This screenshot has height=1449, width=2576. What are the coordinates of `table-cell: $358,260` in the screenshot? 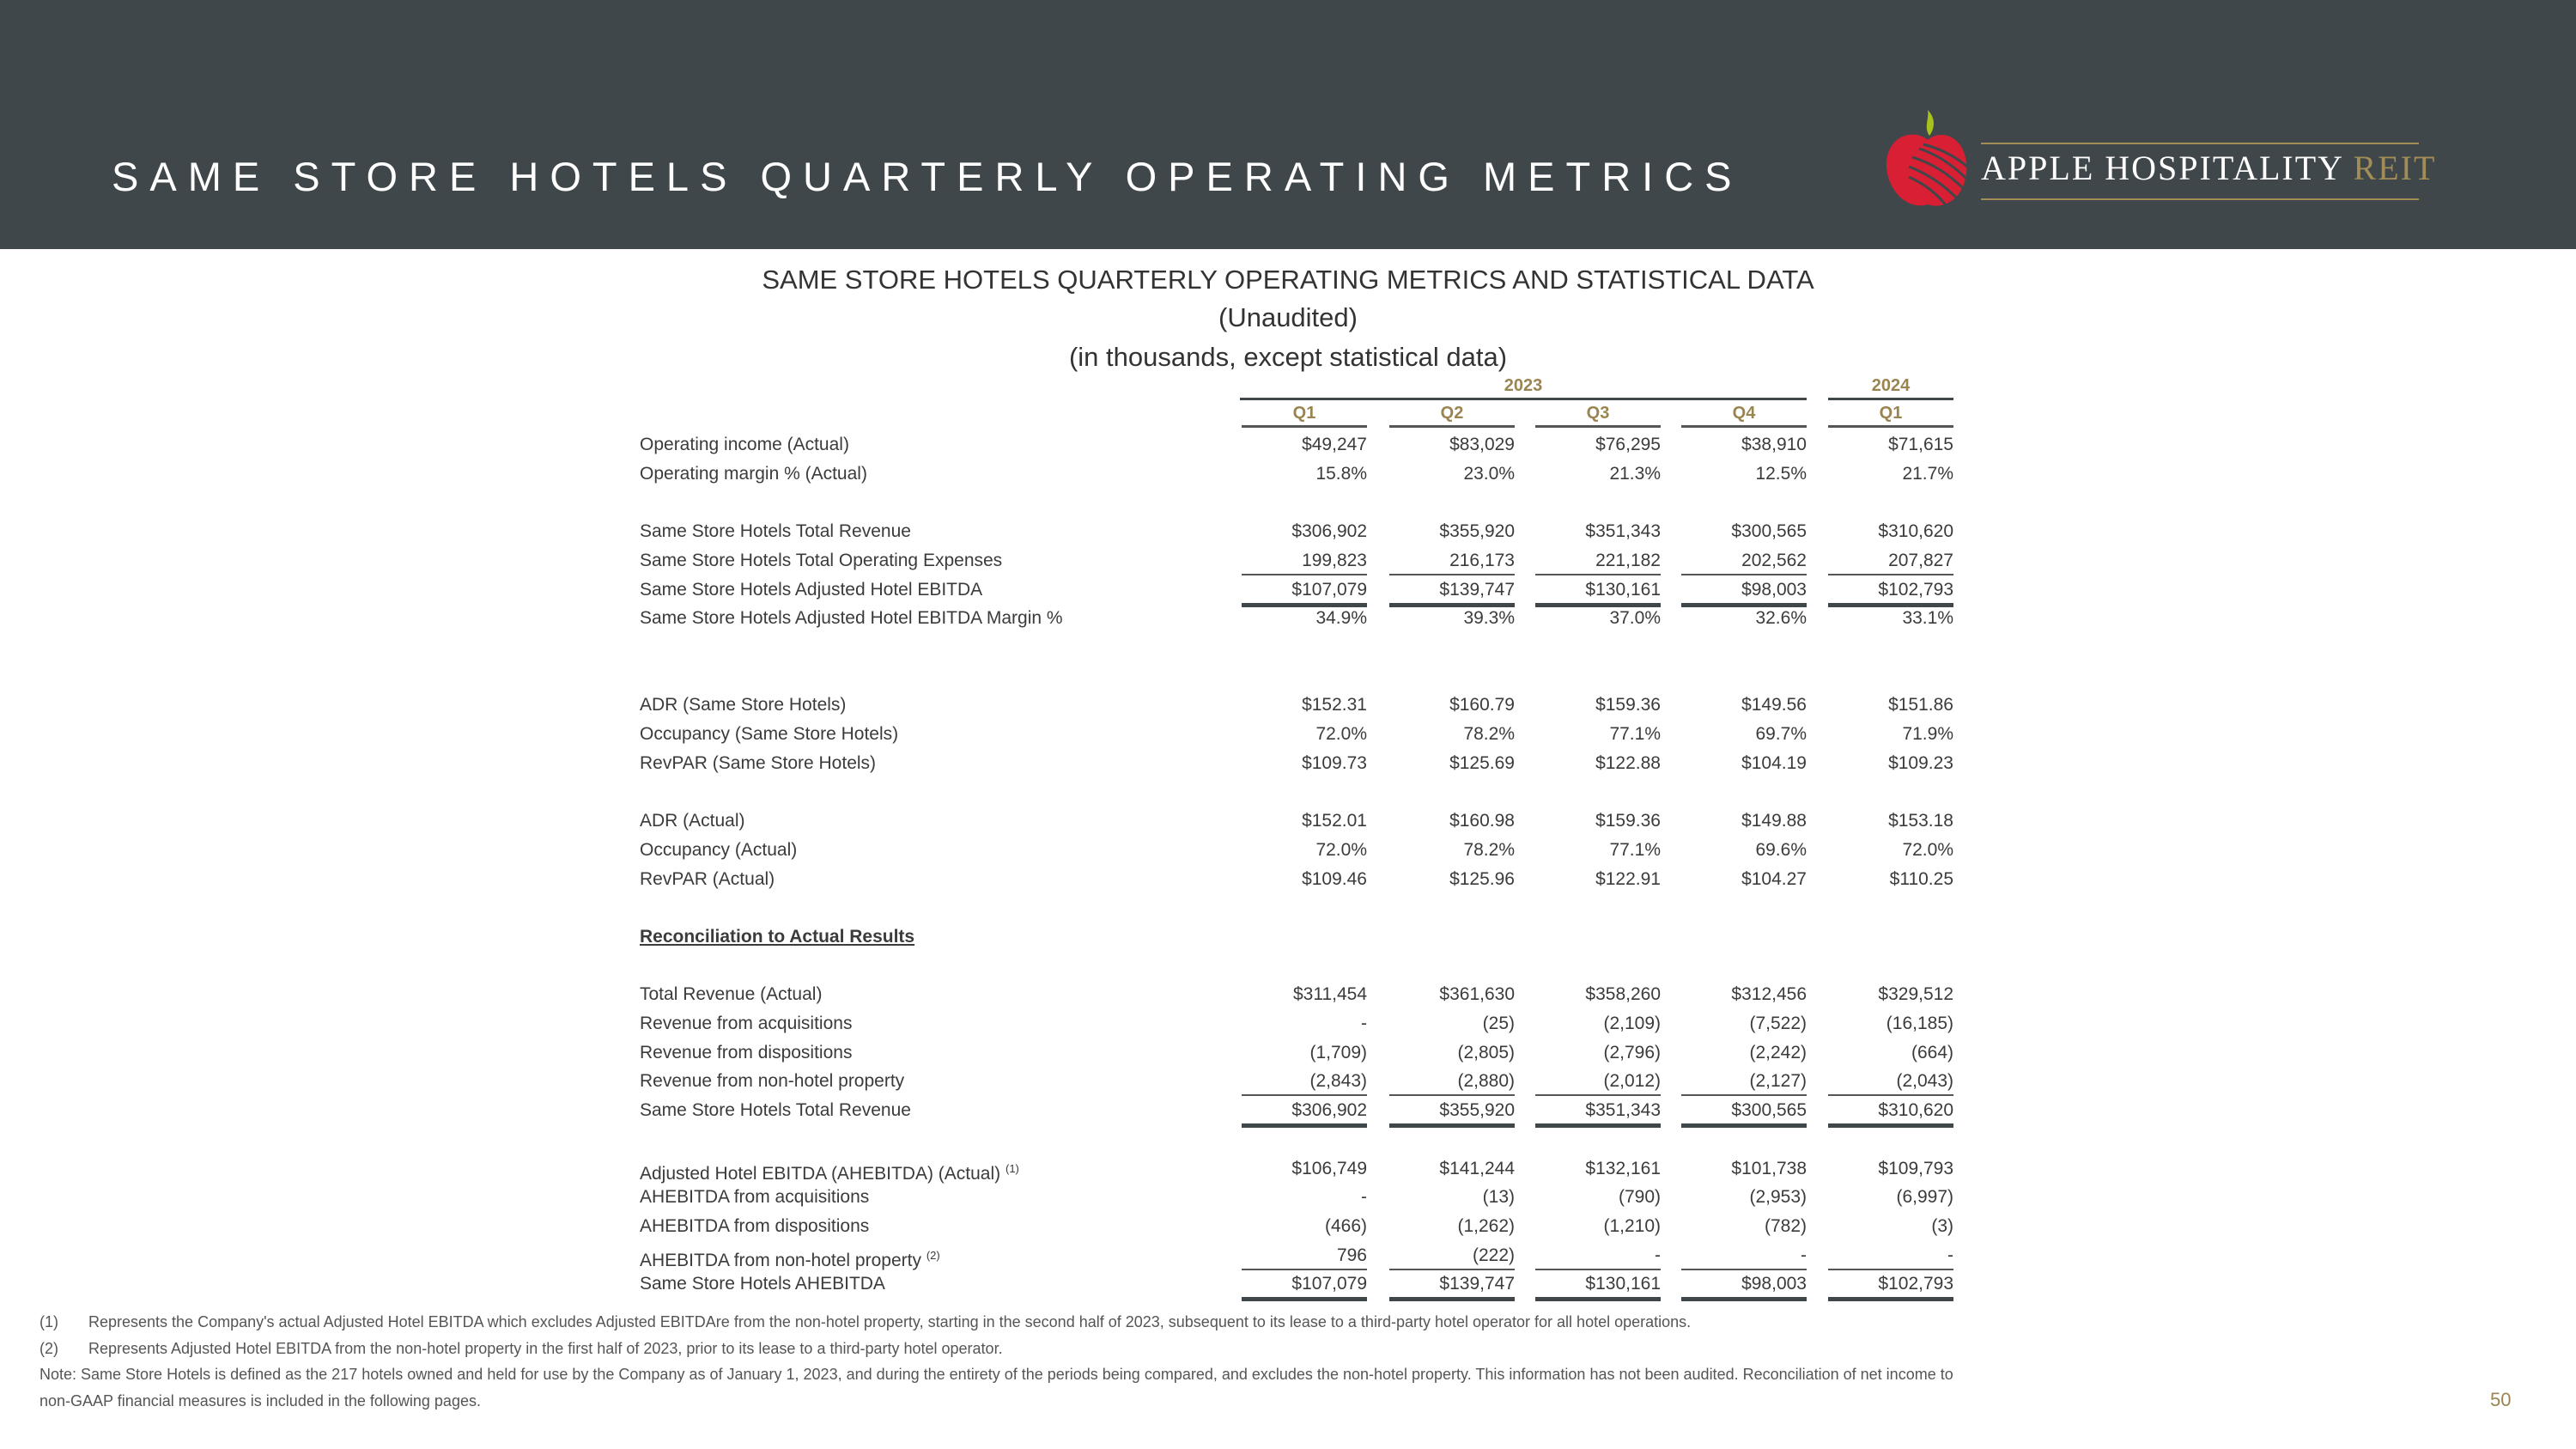 It's located at (1623, 994).